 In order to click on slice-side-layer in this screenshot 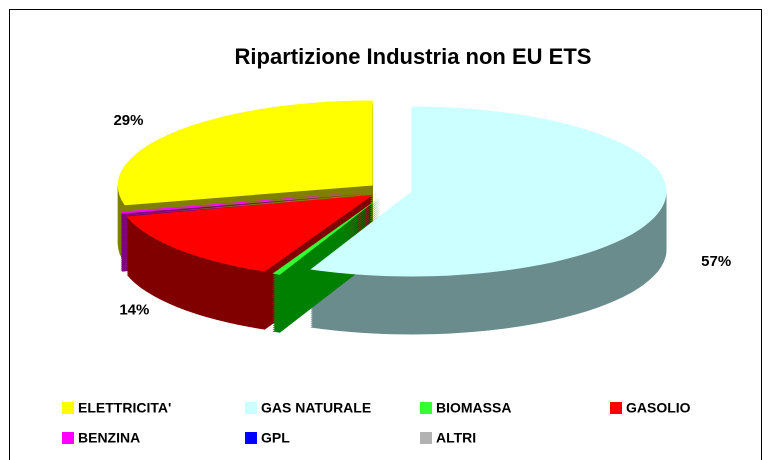, I will do `click(244, 204)`.